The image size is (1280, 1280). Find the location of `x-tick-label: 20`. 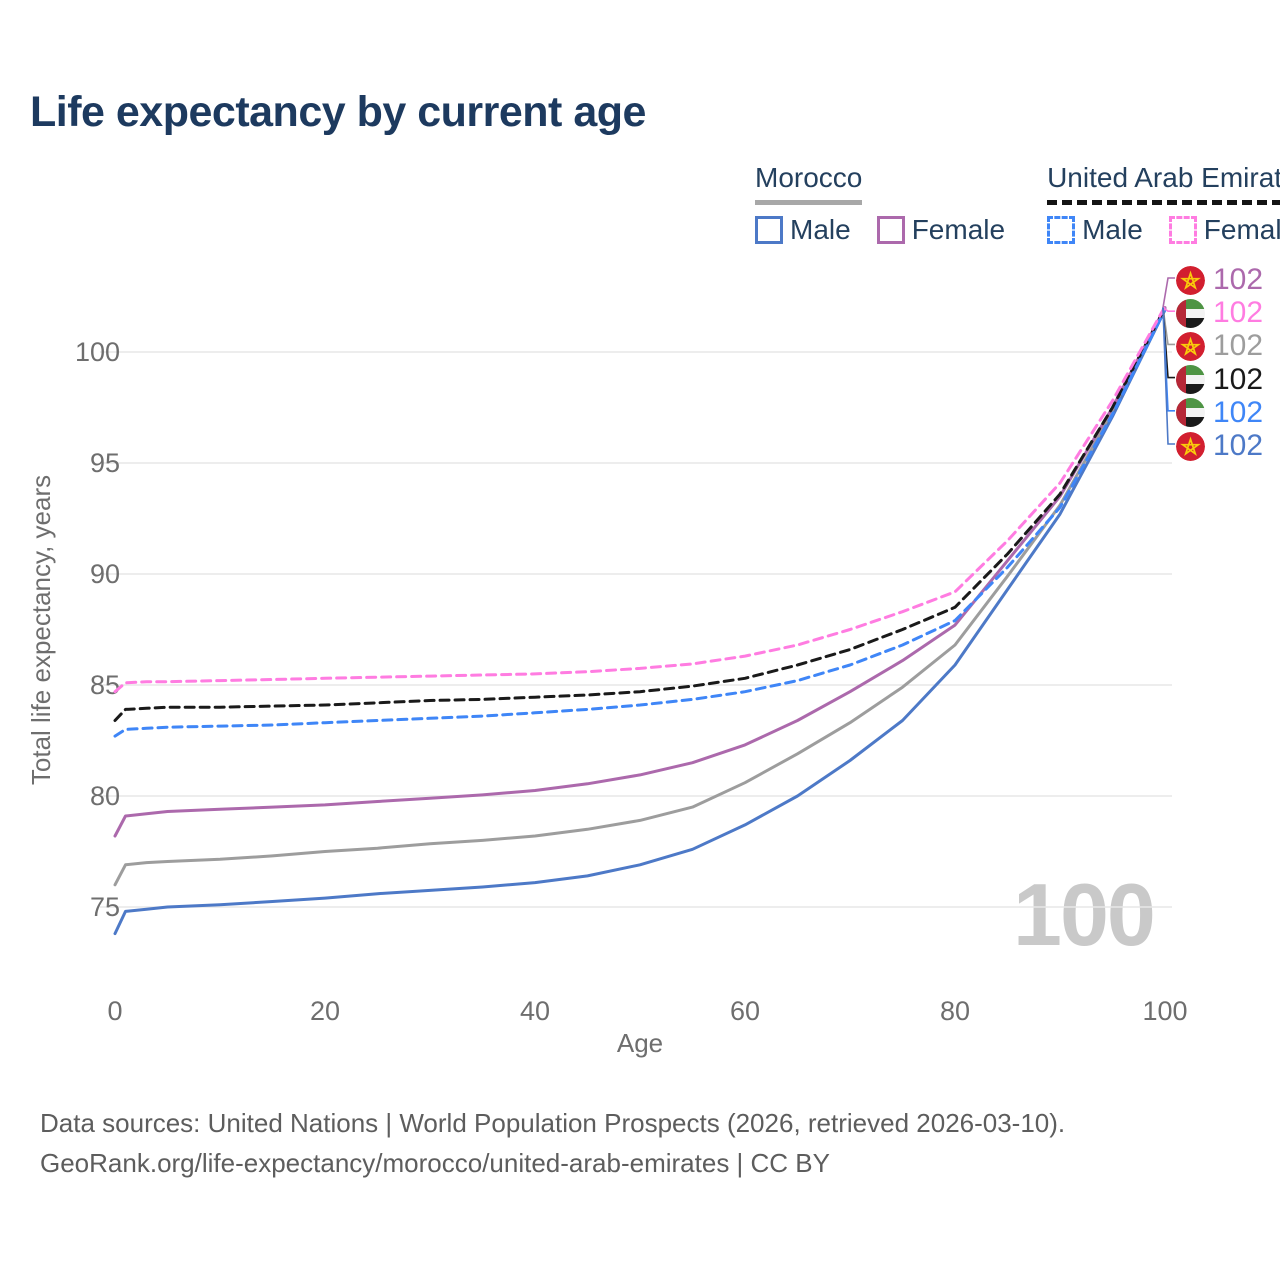

x-tick-label: 20 is located at coordinates (325, 1011).